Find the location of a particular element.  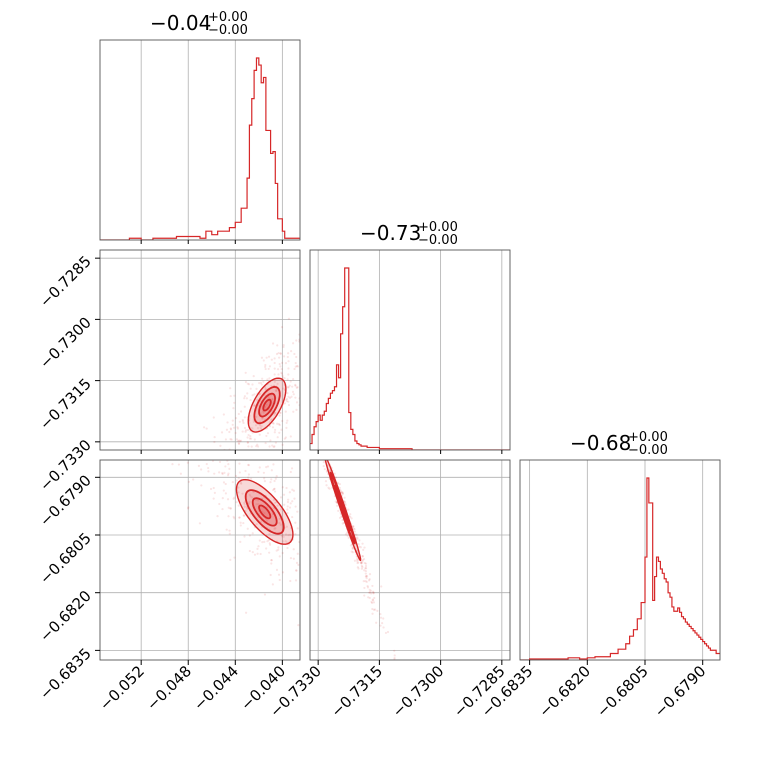

x-tick-label: −0.7315 is located at coordinates (356, 691).